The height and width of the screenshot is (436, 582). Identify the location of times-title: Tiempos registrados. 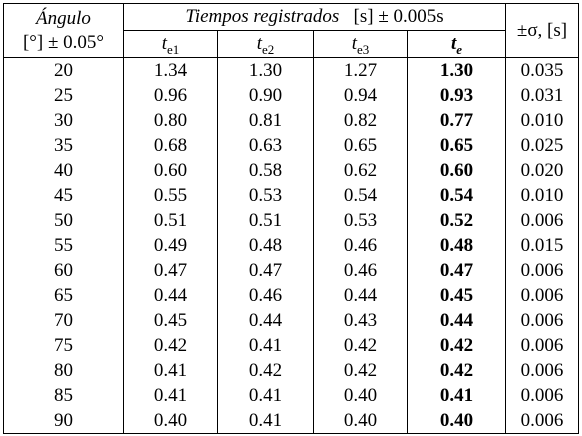
(262, 16).